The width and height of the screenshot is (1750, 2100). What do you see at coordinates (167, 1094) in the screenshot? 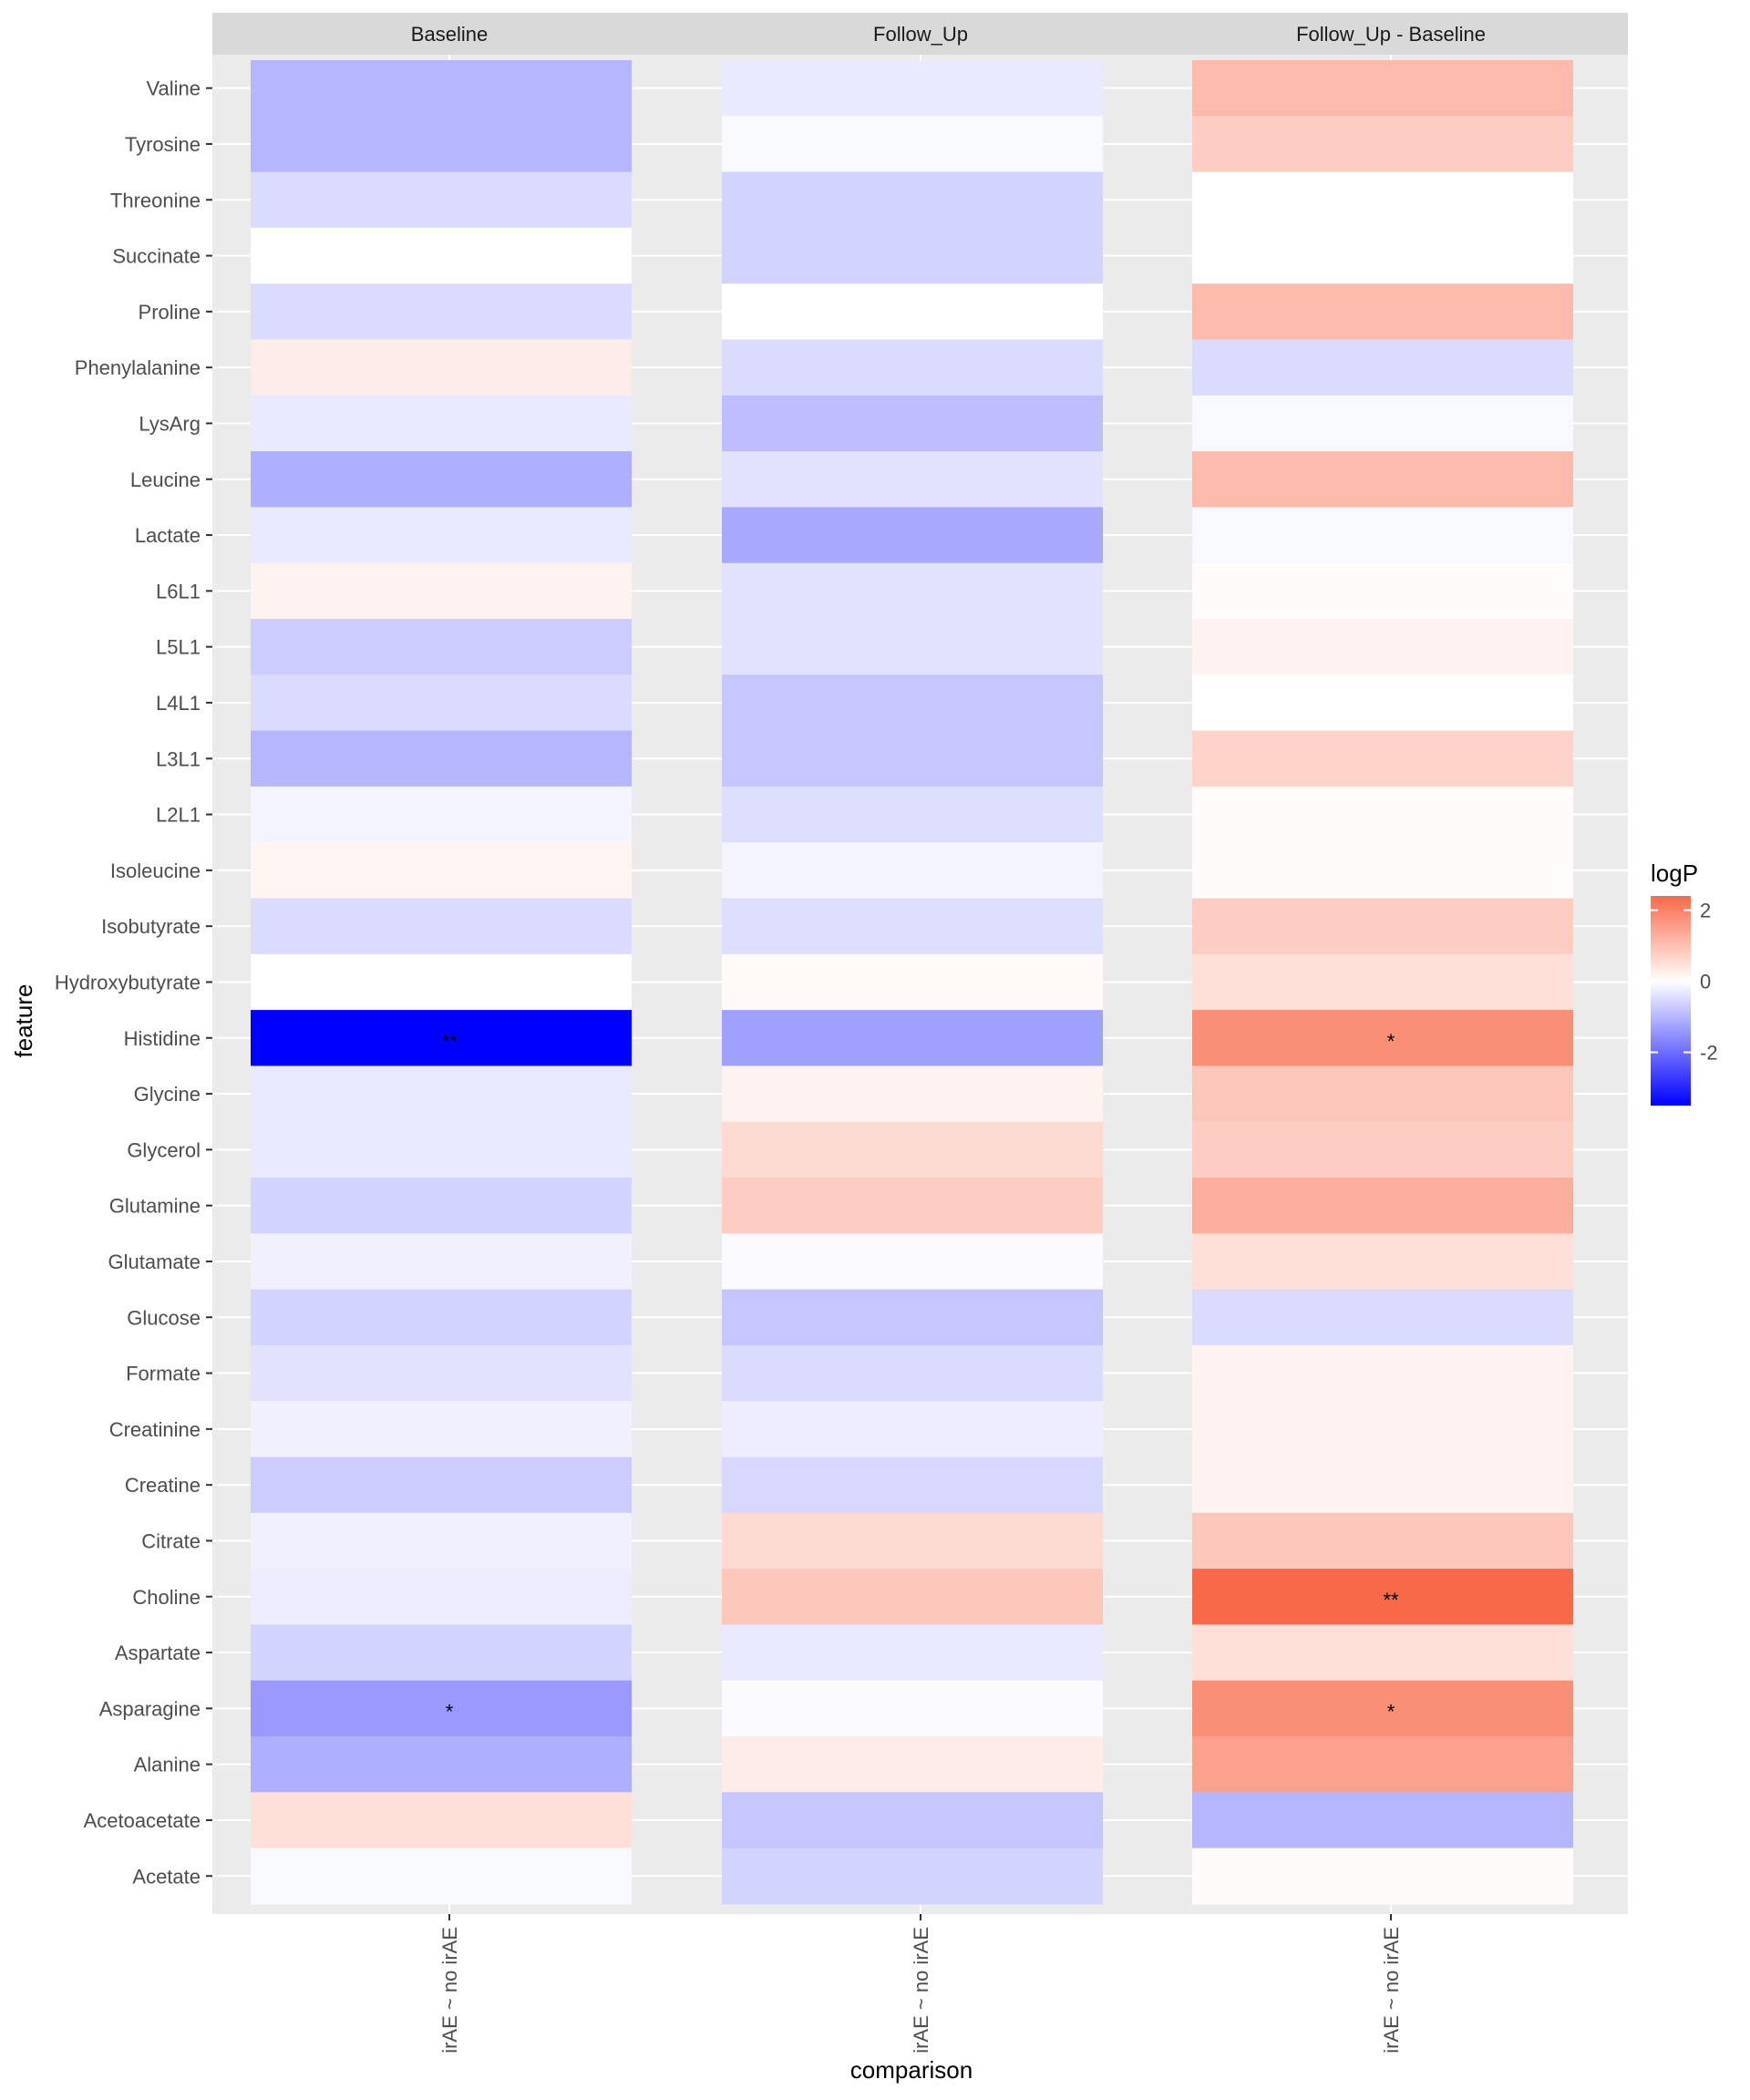
I see `y-tick-label: Glycine` at bounding box center [167, 1094].